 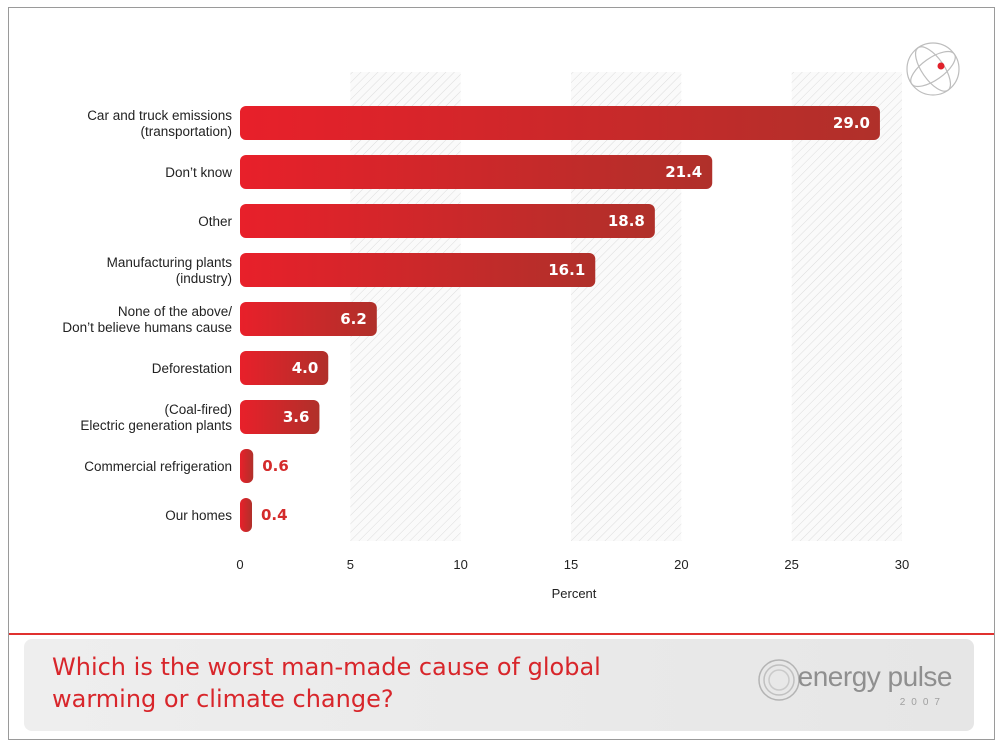 I want to click on bar-value-label: 0.6, so click(x=275, y=466).